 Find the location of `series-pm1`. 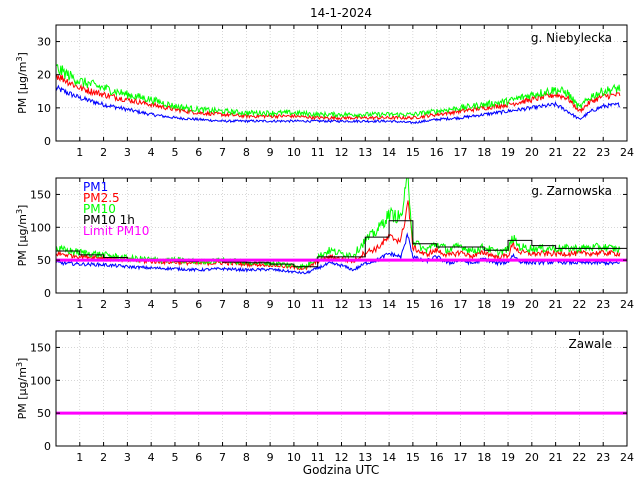

series-pm1 is located at coordinates (338, 104).